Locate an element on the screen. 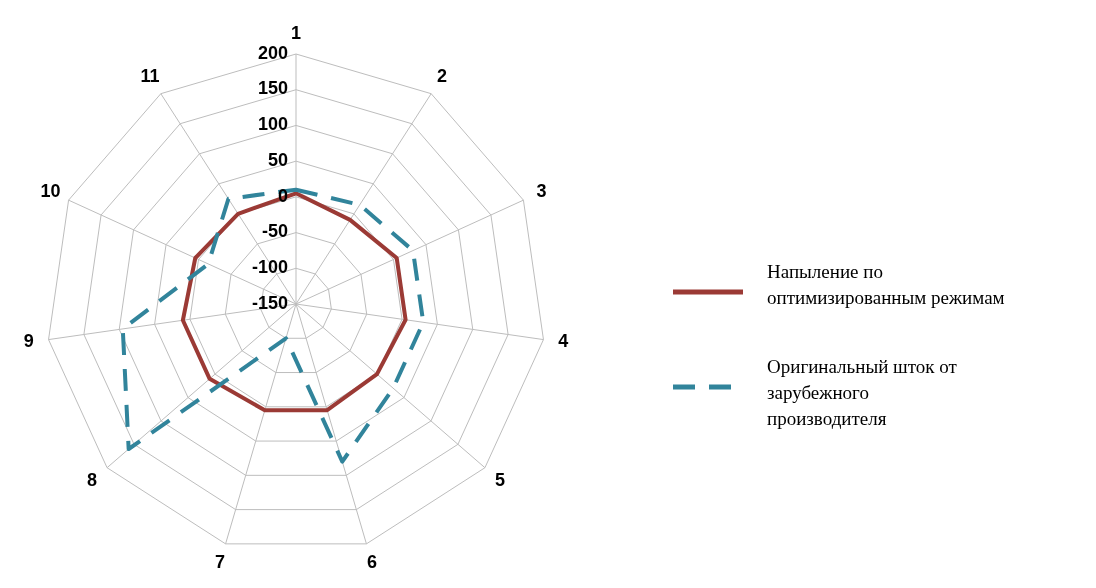 This screenshot has height=588, width=1096. legend-label: Оригинальный шток от зарубежного производителя is located at coordinates (862, 392).